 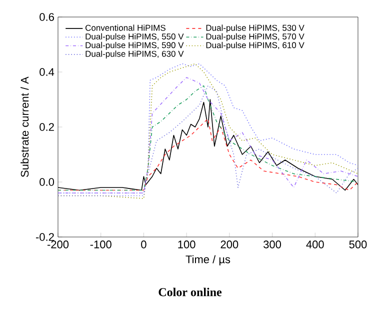 What do you see at coordinates (135, 37) in the screenshot?
I see `legend-label: Dual-pulse HiPIMS, 550 V` at bounding box center [135, 37].